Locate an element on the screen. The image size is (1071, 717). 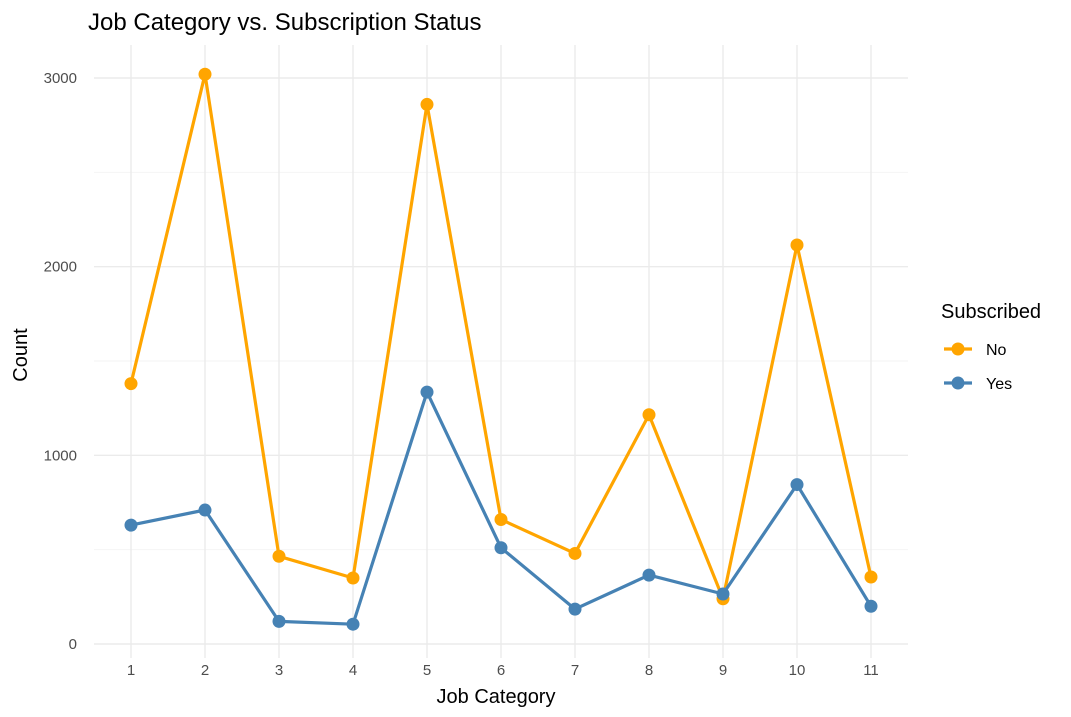
y-tick-label: 0 is located at coordinates (73, 644).